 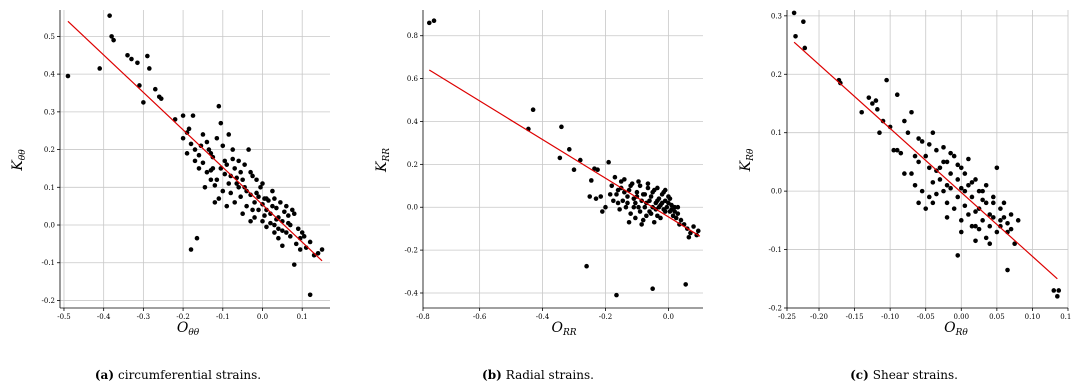 I want to click on fit-line-group, so click(x=564, y=153).